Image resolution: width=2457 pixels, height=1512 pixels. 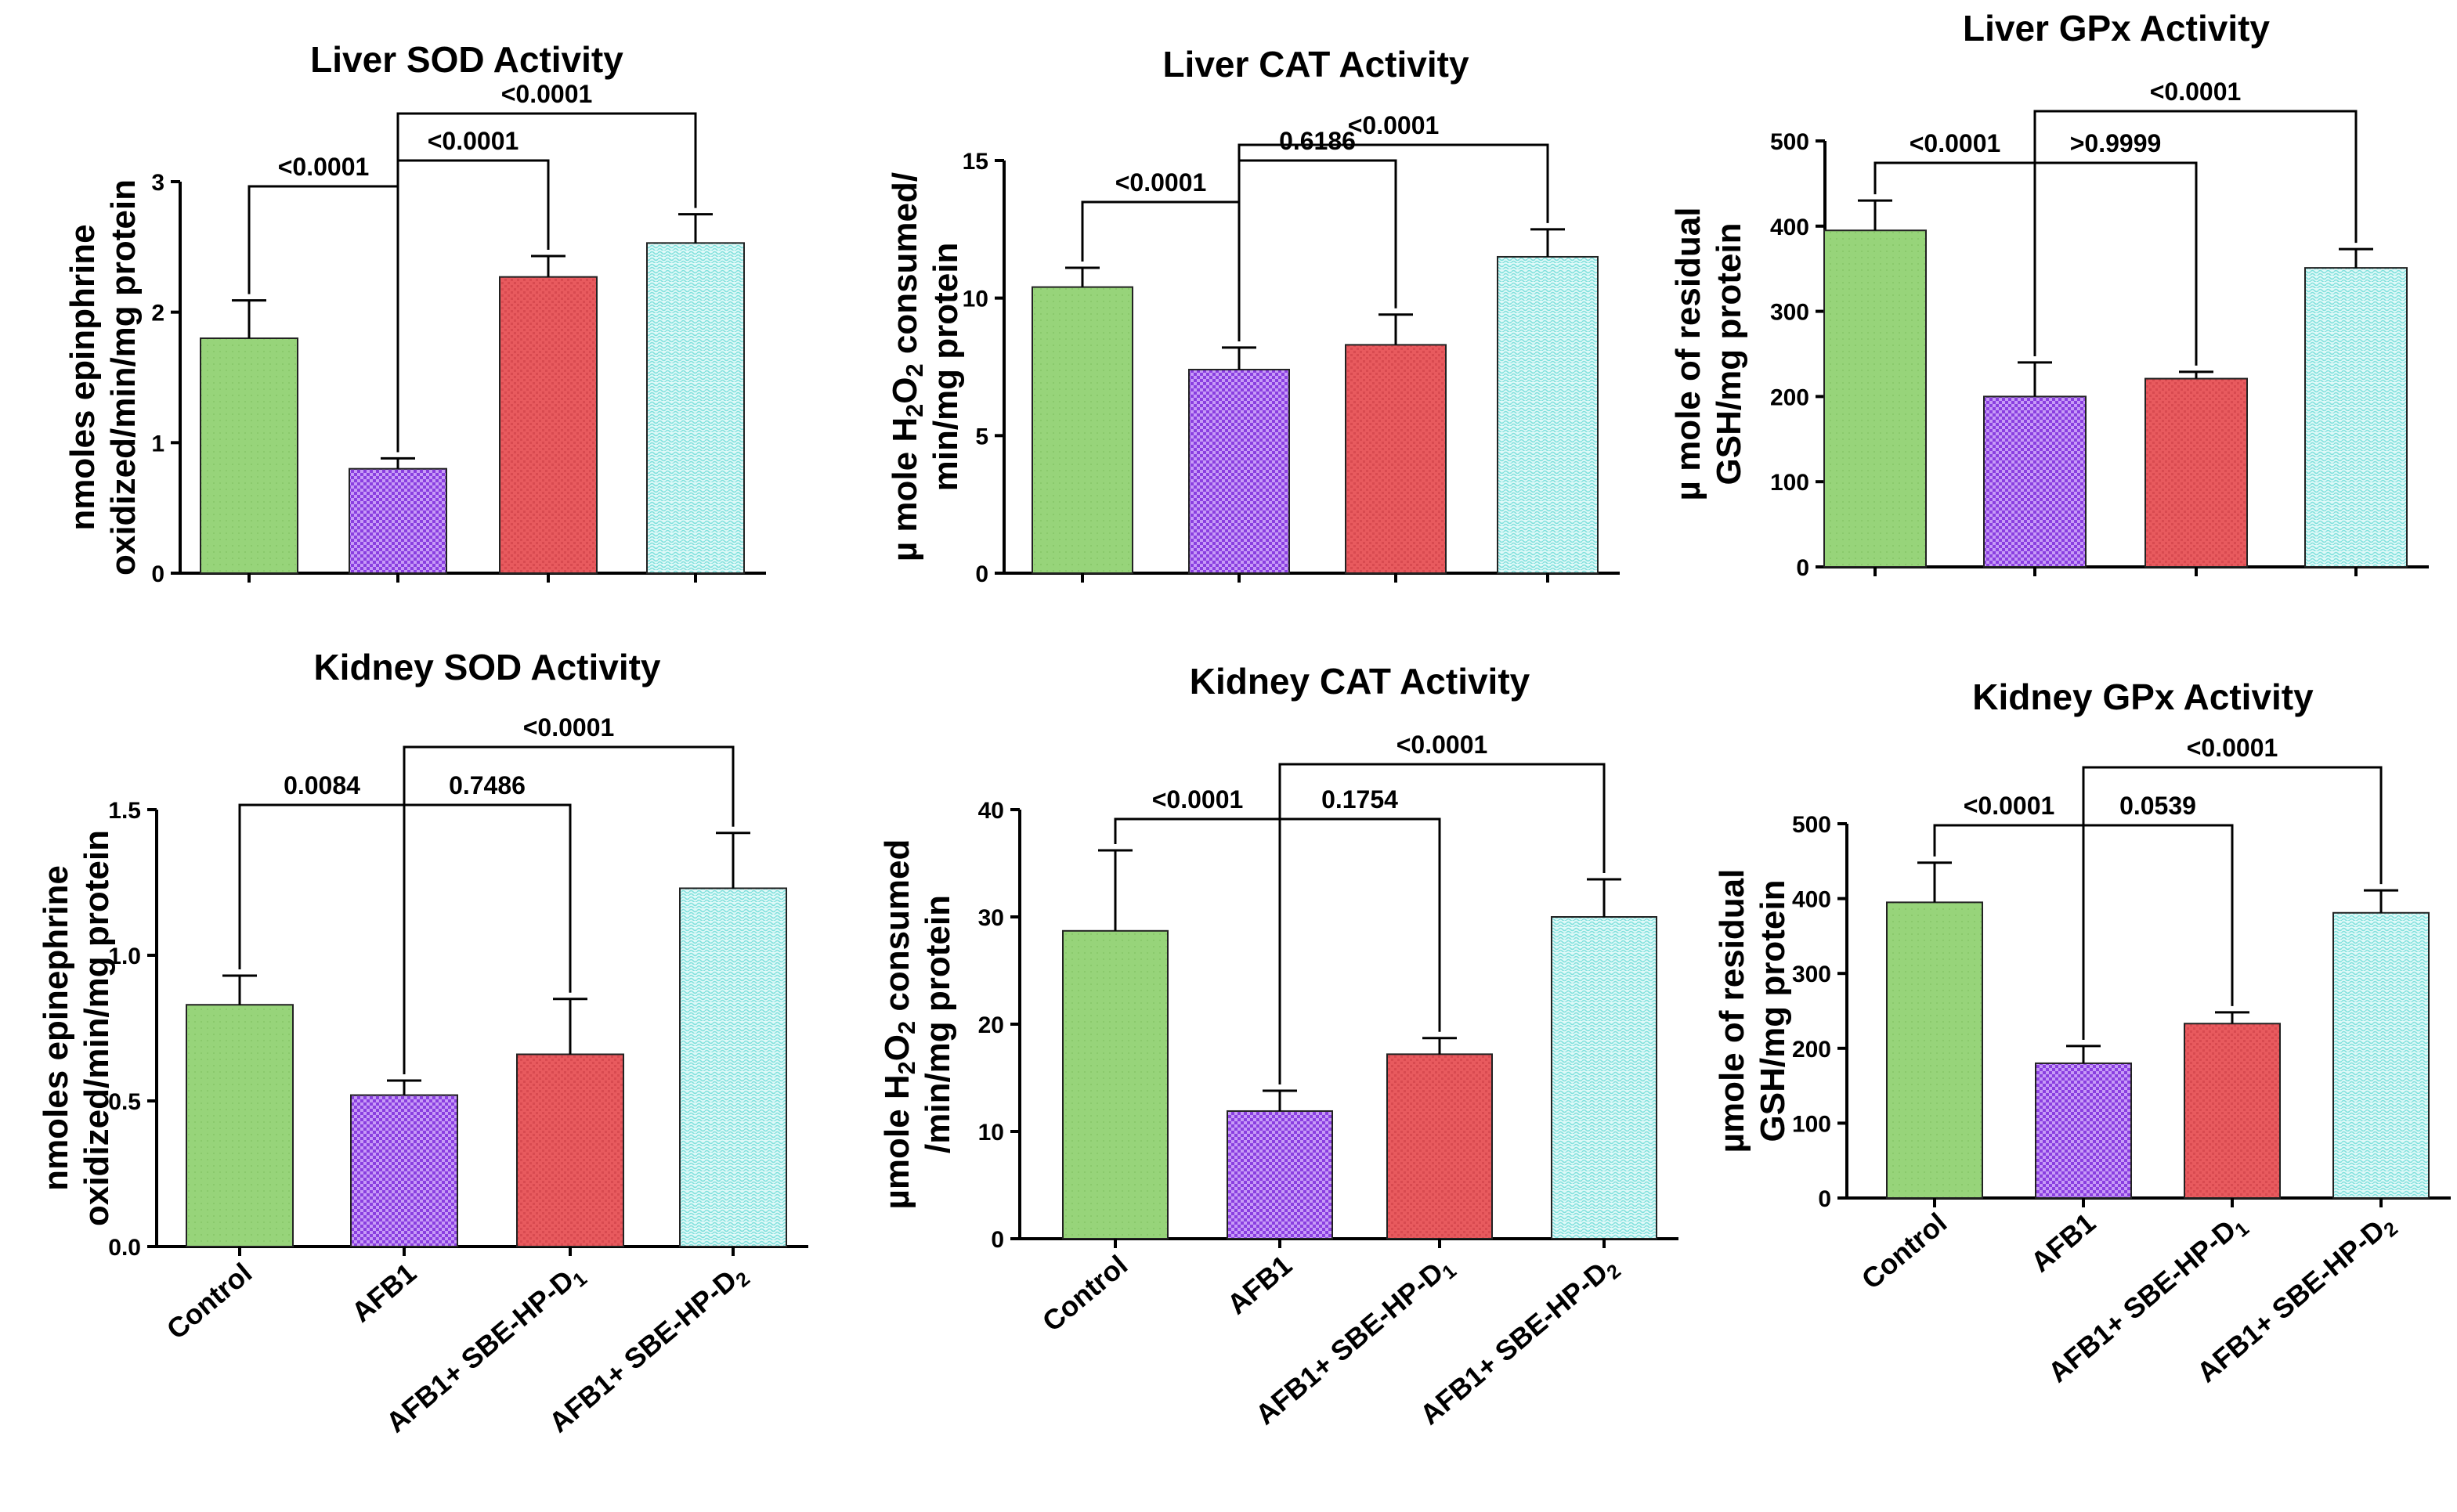 What do you see at coordinates (2143, 697) in the screenshot?
I see `chart-title: Kidney GPx Activity` at bounding box center [2143, 697].